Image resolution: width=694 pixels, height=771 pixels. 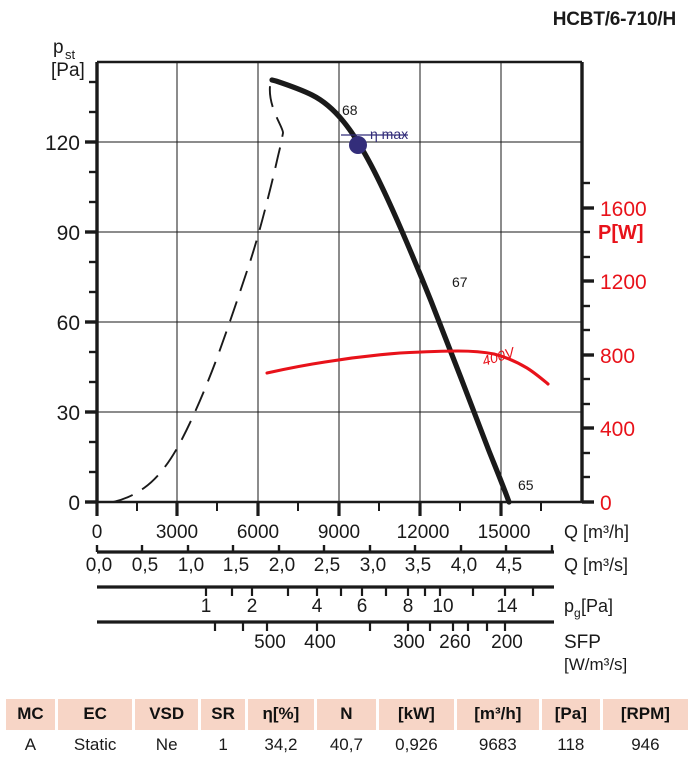 I want to click on y-tick-60: 60, so click(x=68, y=323).